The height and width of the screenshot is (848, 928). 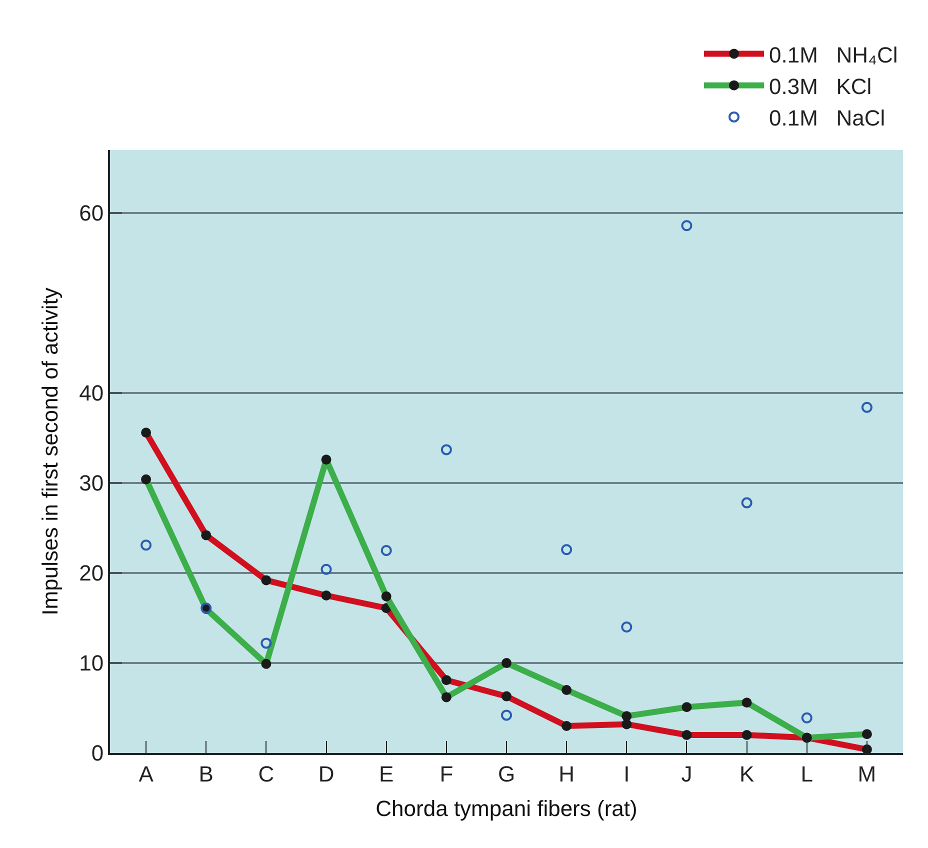 I want to click on x-tick-label: A, so click(x=146, y=773).